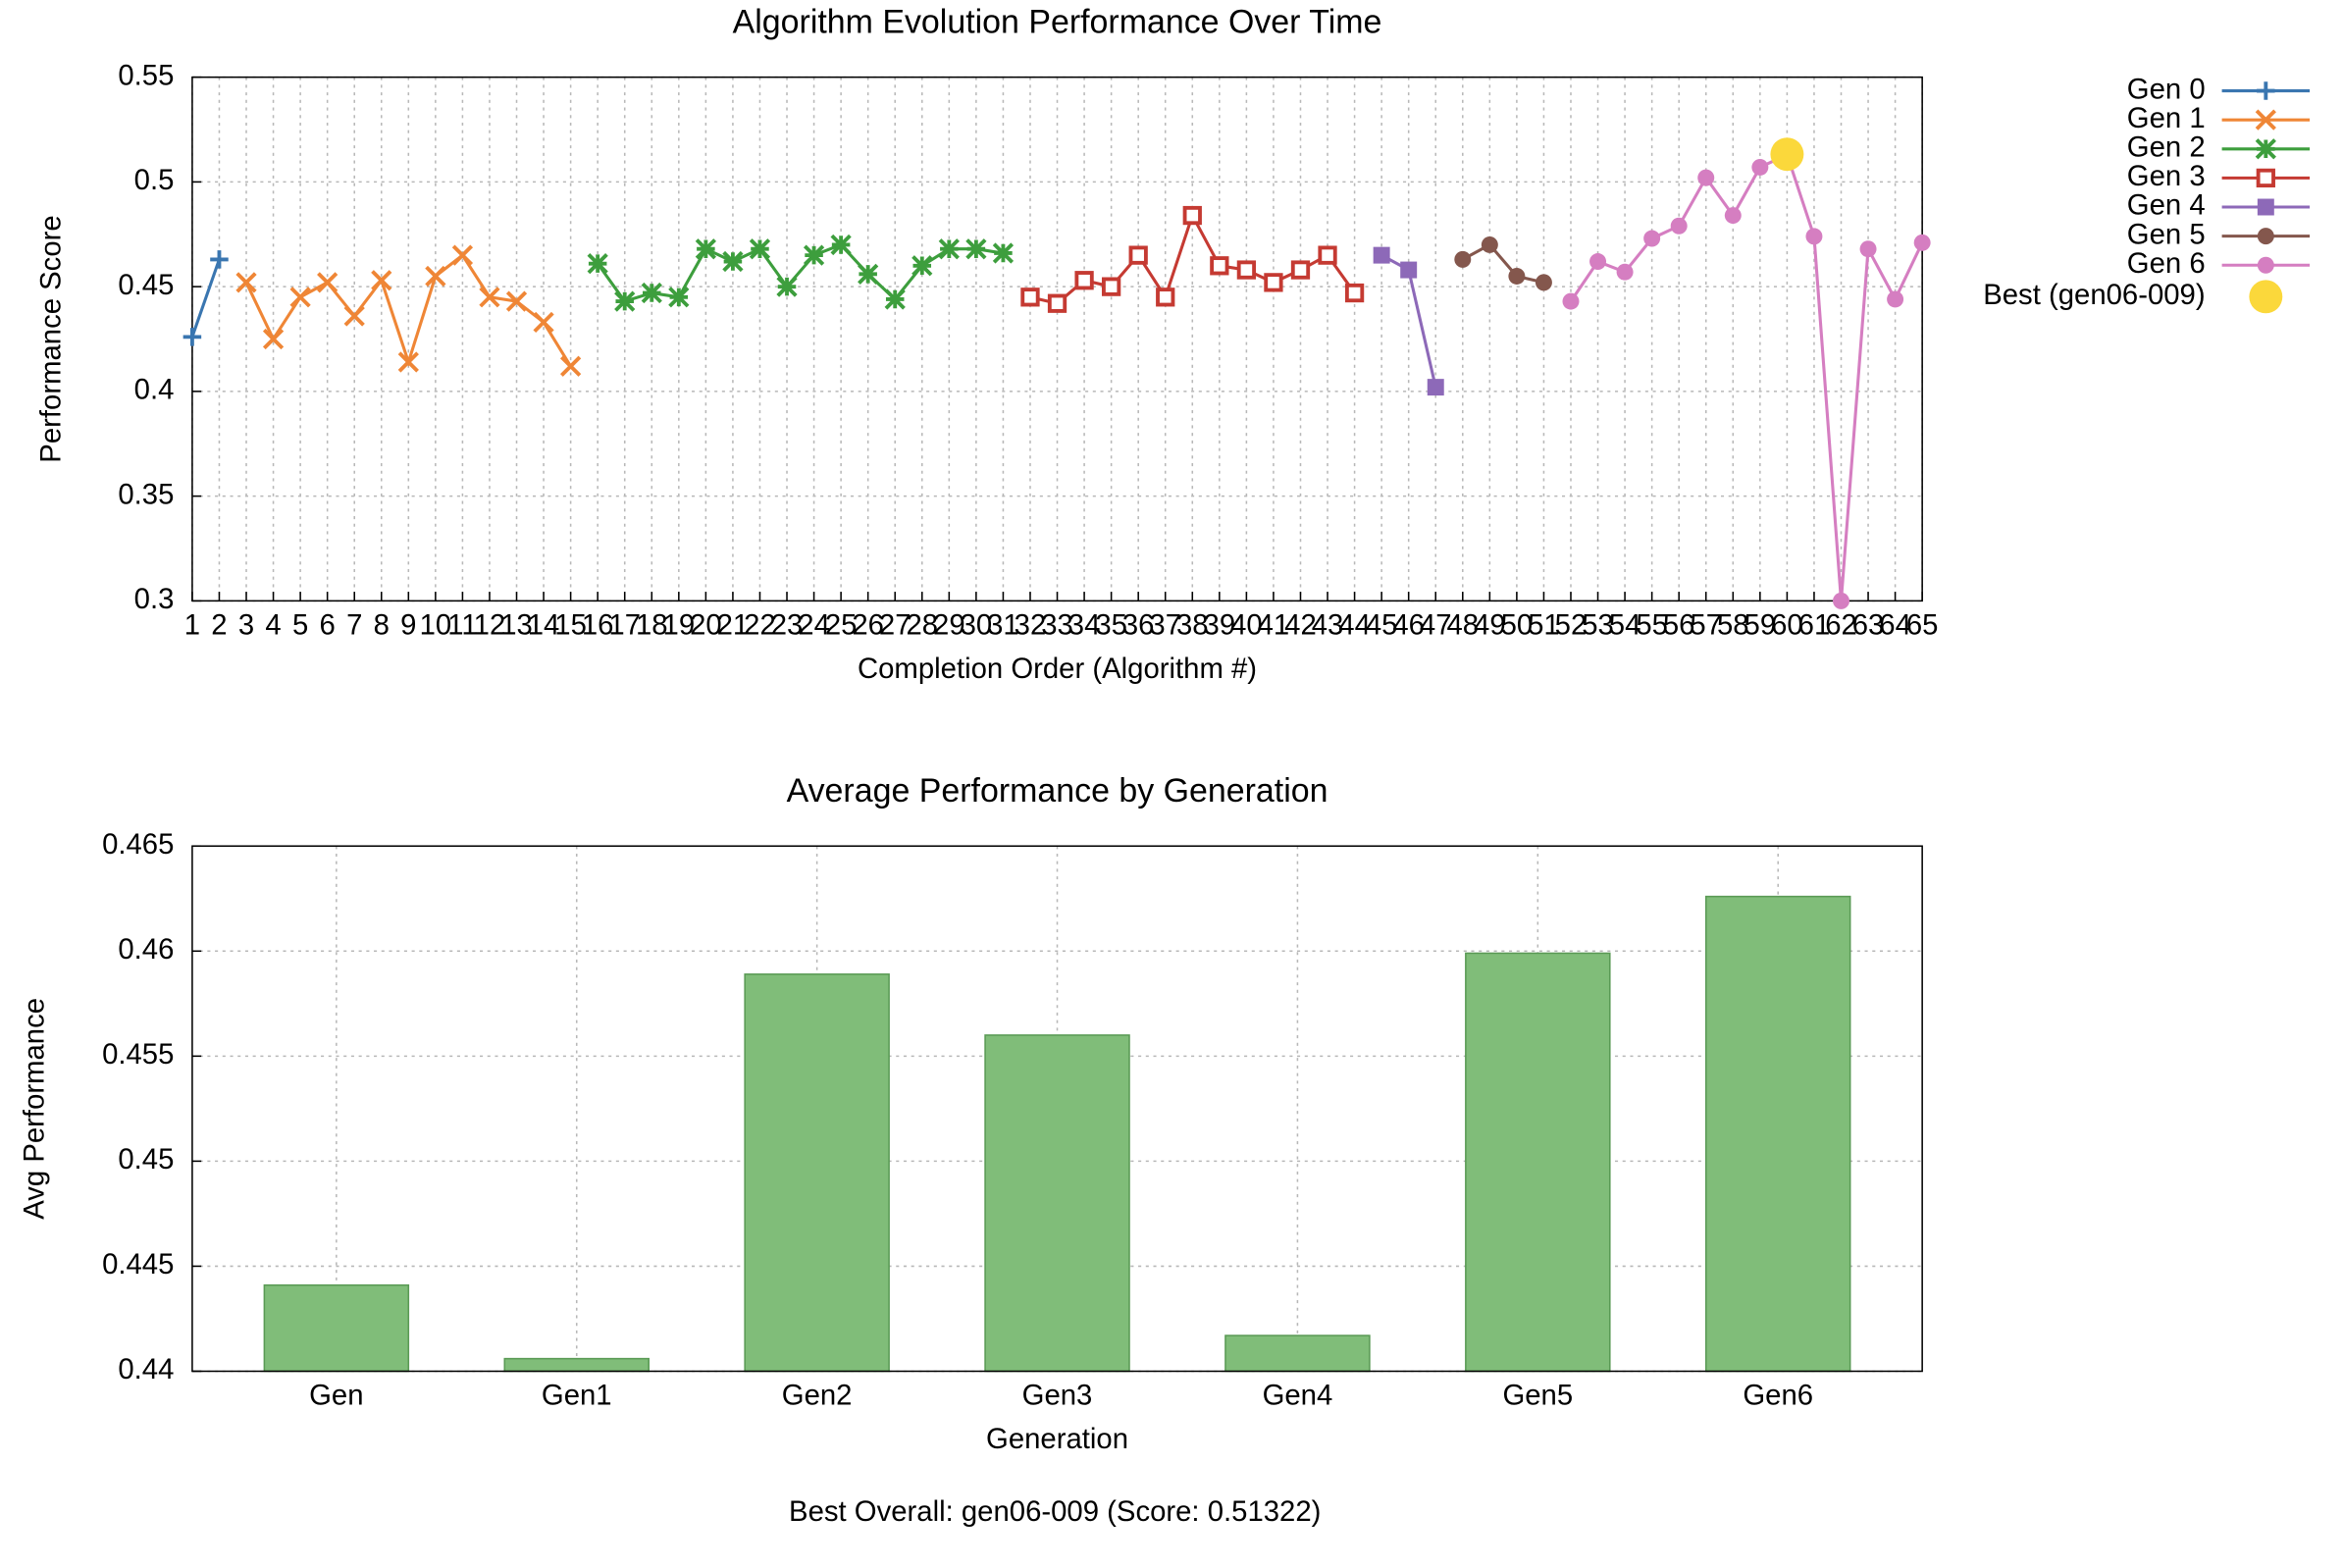  What do you see at coordinates (146, 75) in the screenshot?
I see `y-tick-label: 0.55` at bounding box center [146, 75].